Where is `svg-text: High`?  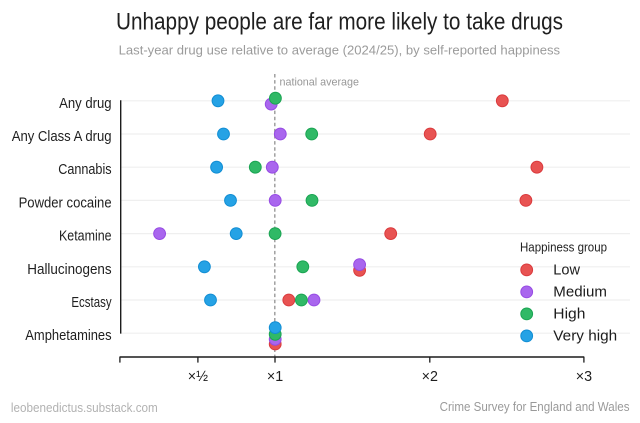
svg-text: High is located at coordinates (569, 314).